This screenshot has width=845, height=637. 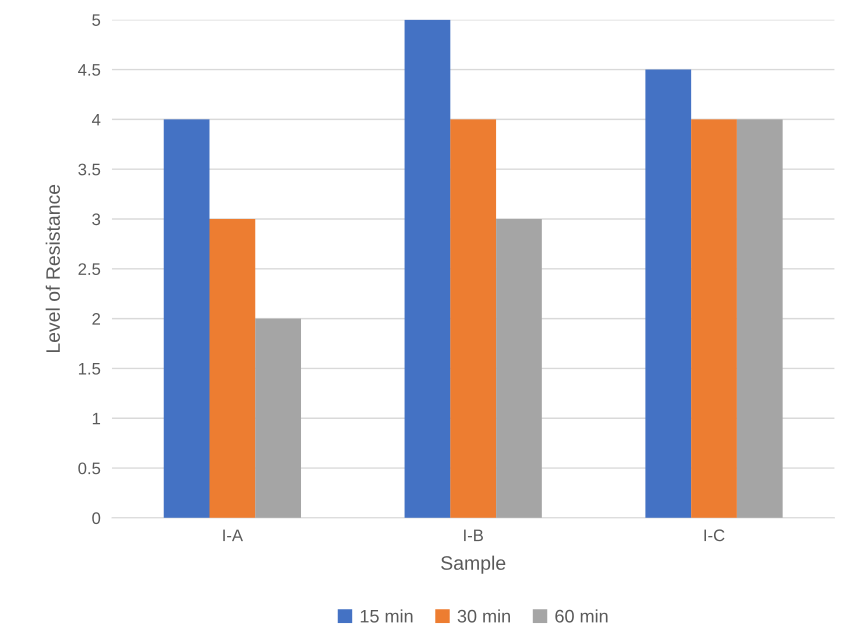 What do you see at coordinates (96, 319) in the screenshot?
I see `y-tick-label: 2` at bounding box center [96, 319].